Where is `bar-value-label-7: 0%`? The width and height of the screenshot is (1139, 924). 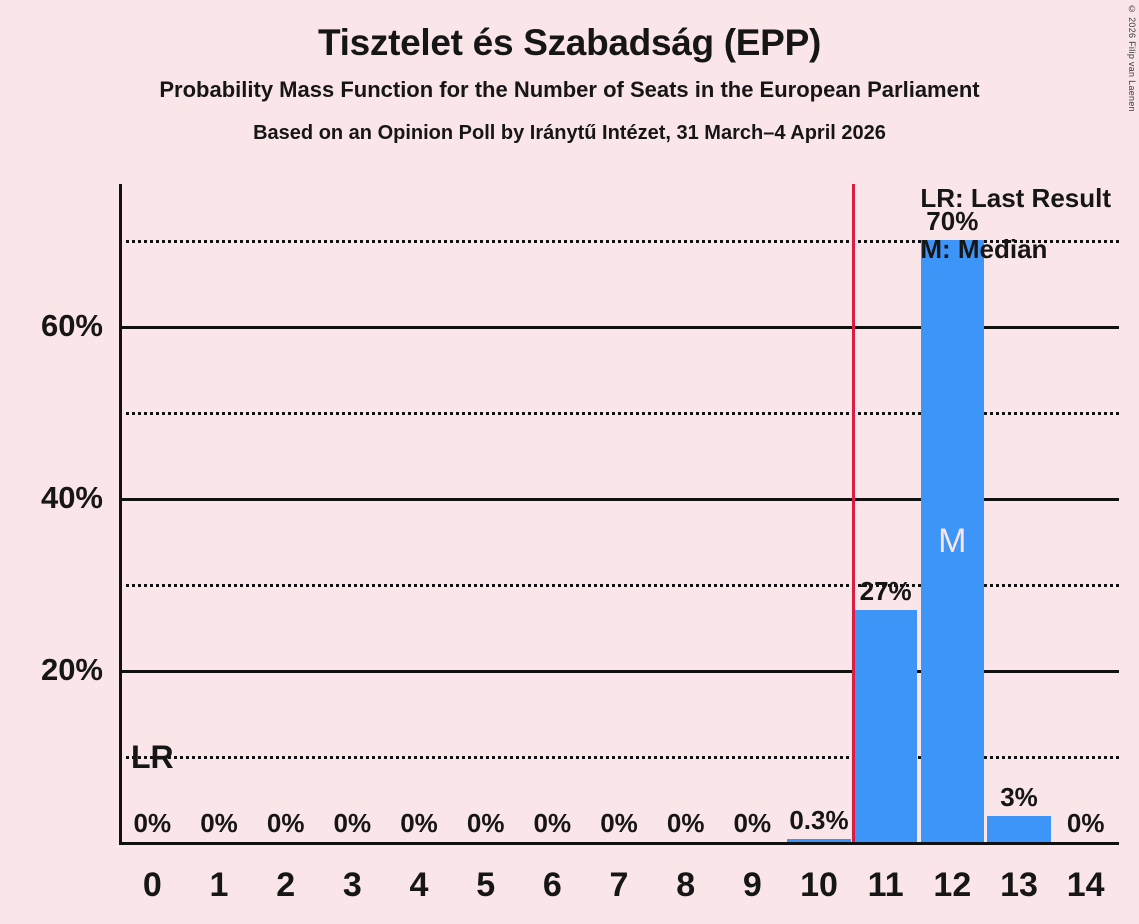
bar-value-label-7: 0% is located at coordinates (619, 823).